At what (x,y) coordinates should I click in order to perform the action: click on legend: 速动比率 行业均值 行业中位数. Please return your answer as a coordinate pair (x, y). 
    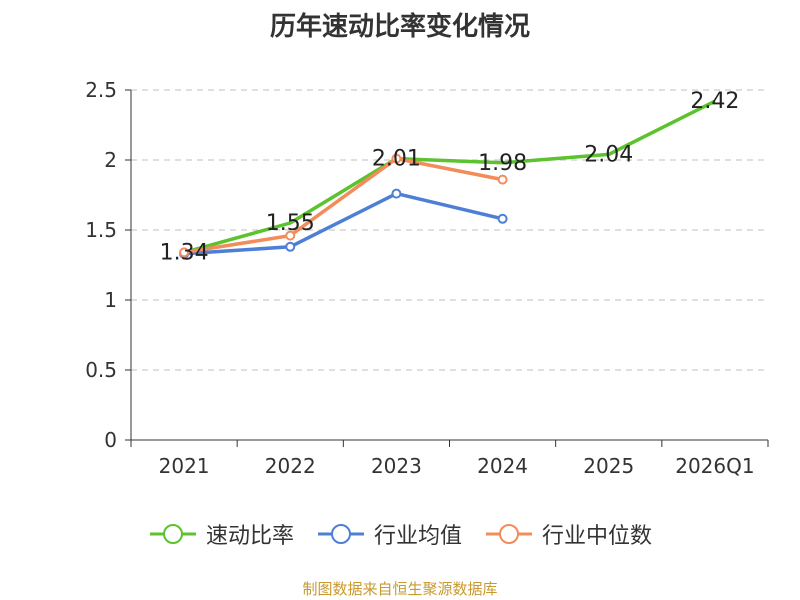
    Looking at the image, I should click on (400, 534).